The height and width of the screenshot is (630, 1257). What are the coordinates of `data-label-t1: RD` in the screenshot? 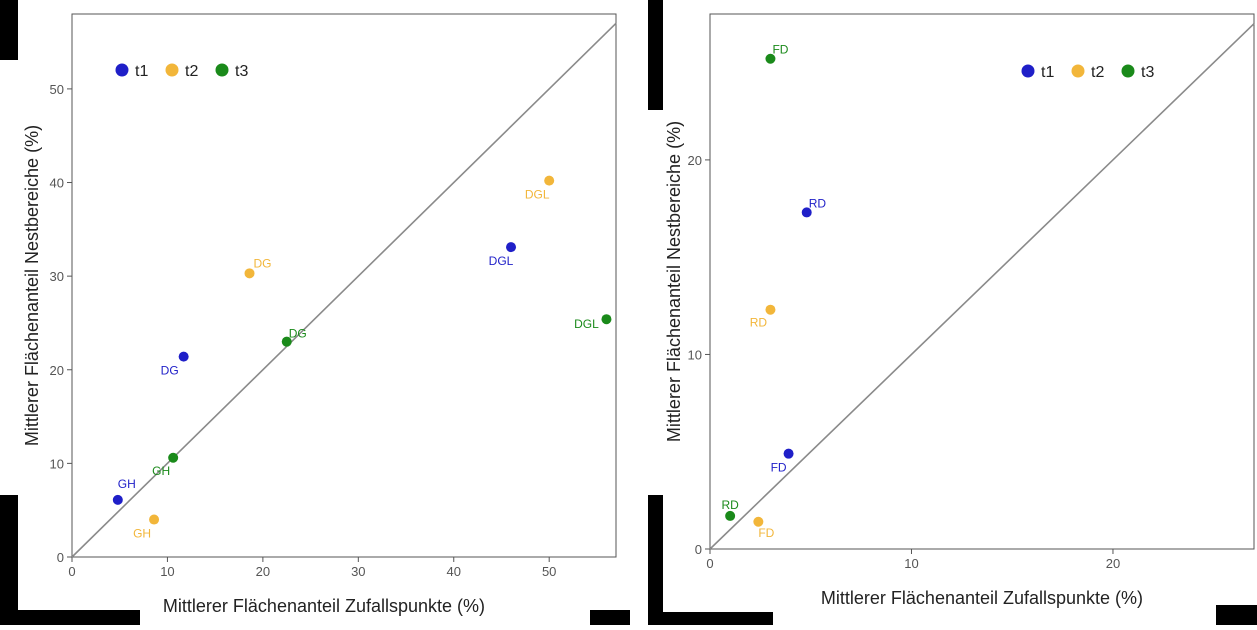 It's located at (818, 203).